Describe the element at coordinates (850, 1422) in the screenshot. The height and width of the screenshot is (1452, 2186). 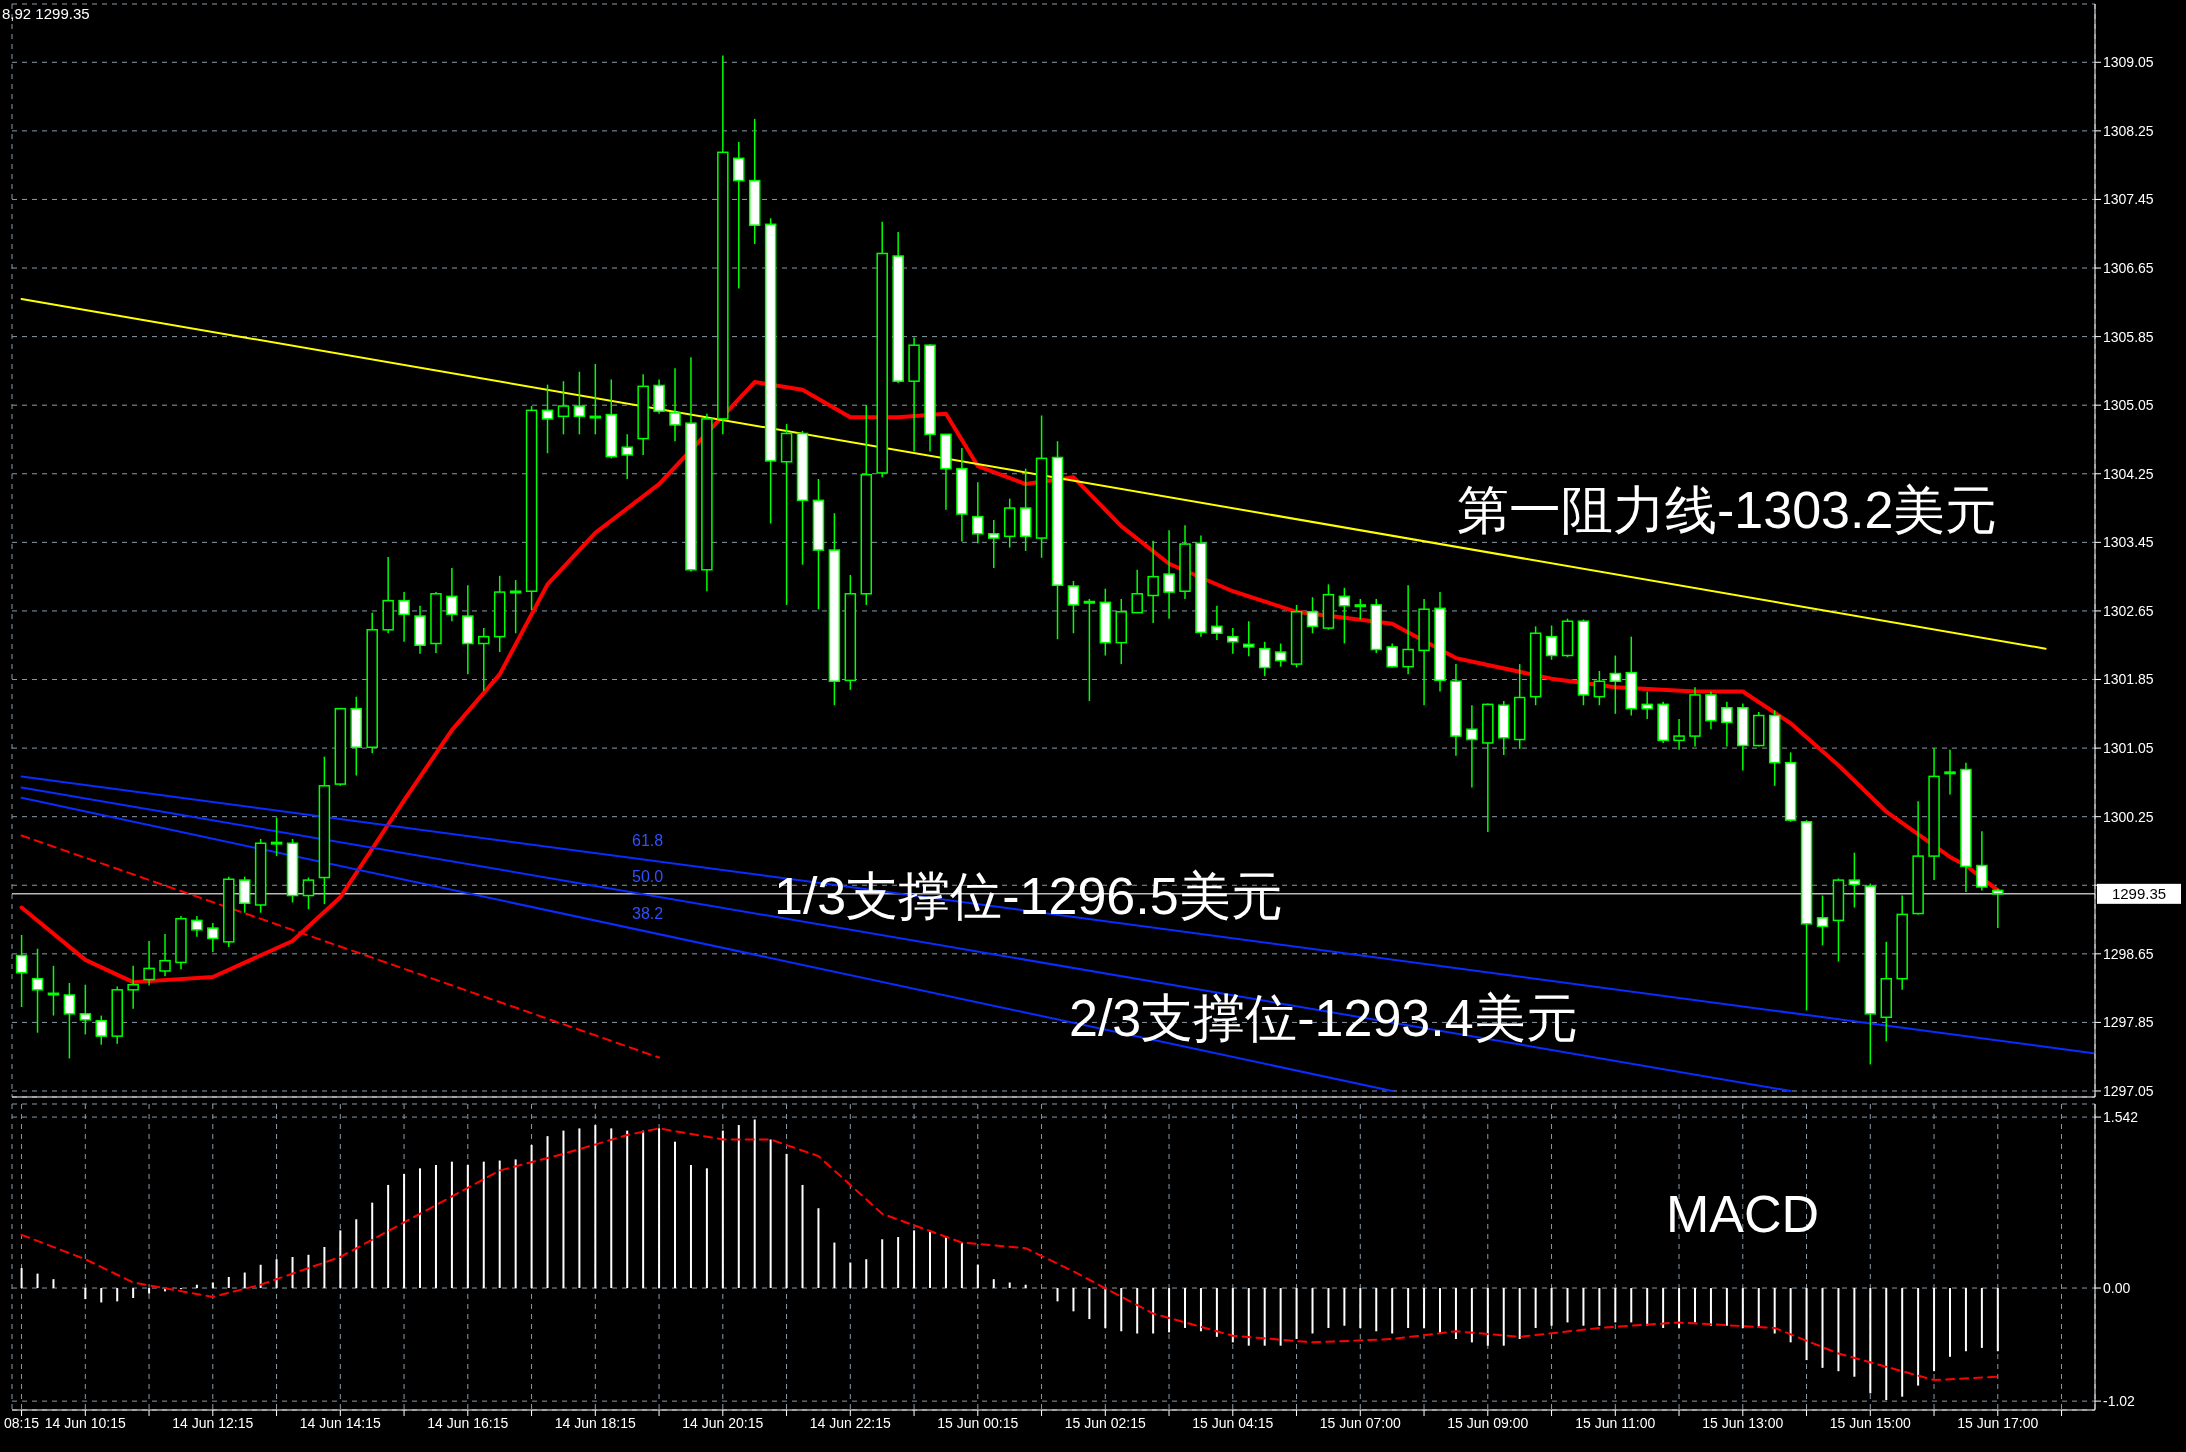
I see `x-tick-label: 14 Jun 22:15` at that location.